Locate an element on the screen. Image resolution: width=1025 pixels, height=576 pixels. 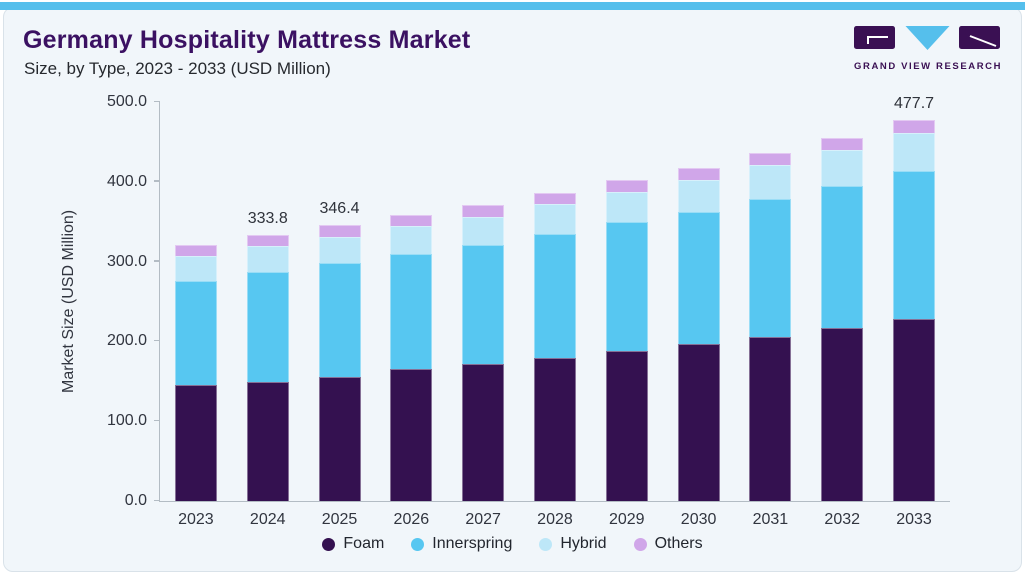
segment-others-2033 is located at coordinates (914, 126).